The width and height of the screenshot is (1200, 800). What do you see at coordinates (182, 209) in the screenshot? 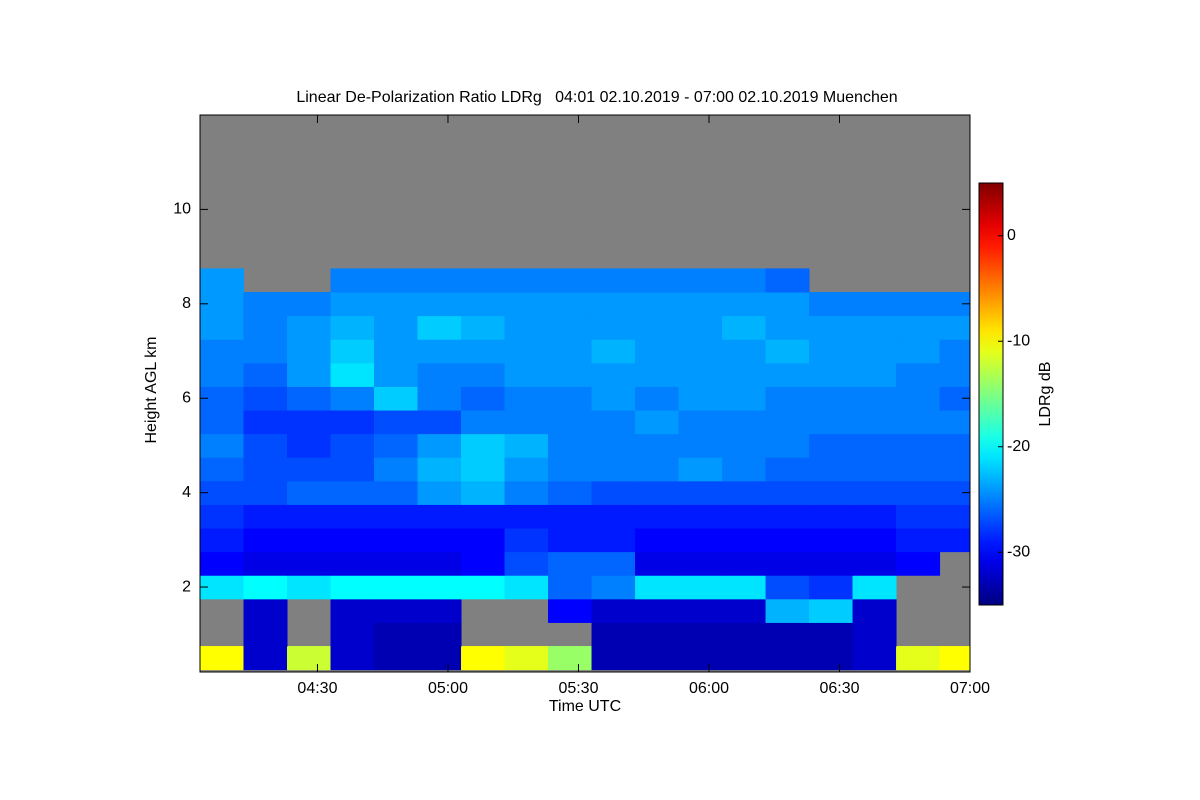
I see `y-tick-label: 10` at bounding box center [182, 209].